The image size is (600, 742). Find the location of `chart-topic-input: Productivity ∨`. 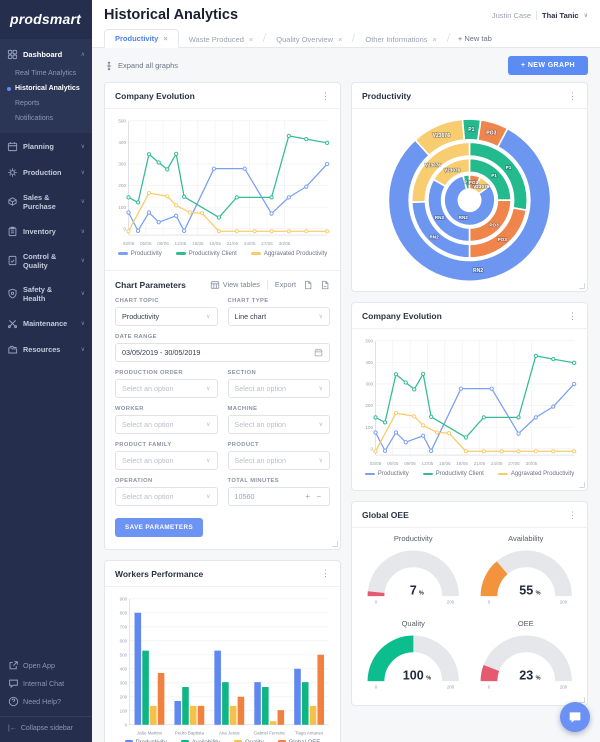

chart-topic-input: Productivity ∨ is located at coordinates (166, 316).